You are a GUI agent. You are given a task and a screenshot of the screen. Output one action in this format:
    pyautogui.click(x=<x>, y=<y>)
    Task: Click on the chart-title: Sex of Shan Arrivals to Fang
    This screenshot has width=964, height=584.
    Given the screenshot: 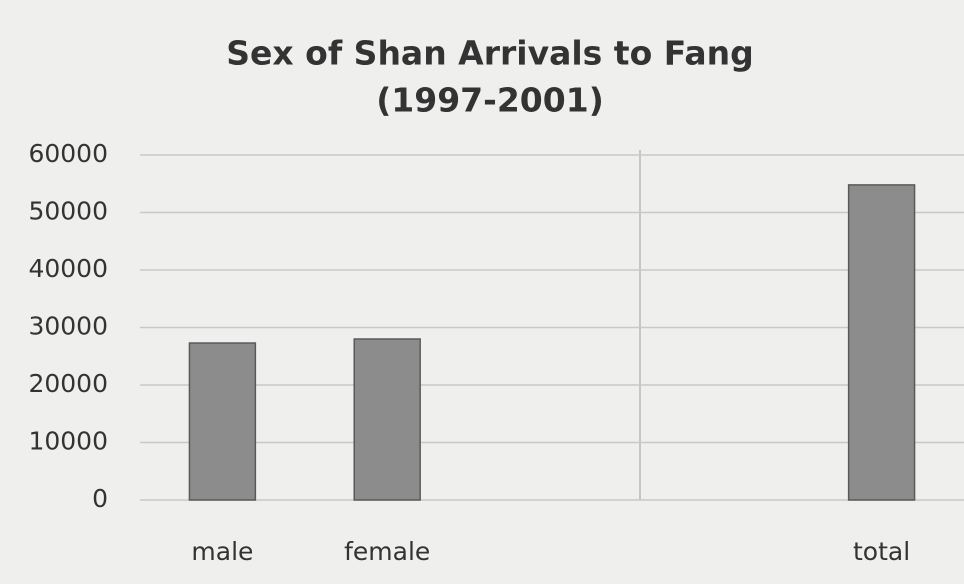 What is the action you would take?
    pyautogui.click(x=490, y=53)
    